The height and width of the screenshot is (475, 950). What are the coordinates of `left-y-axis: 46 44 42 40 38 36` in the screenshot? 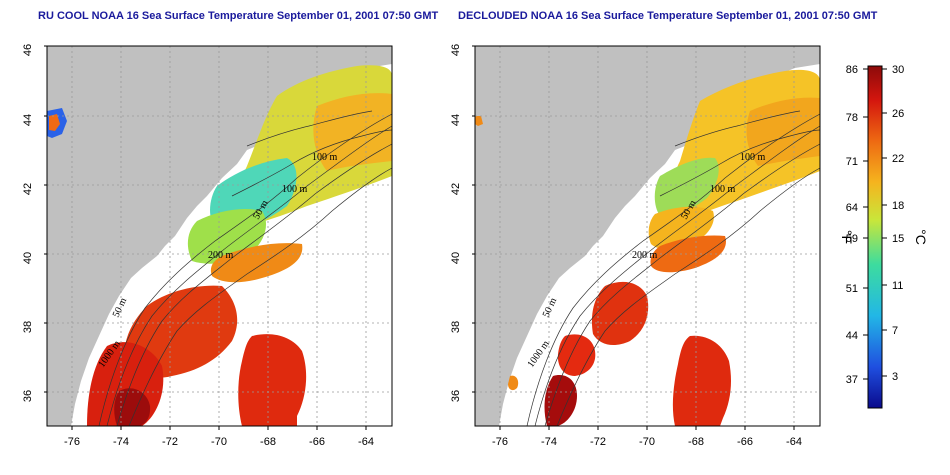 It's located at (34, 223).